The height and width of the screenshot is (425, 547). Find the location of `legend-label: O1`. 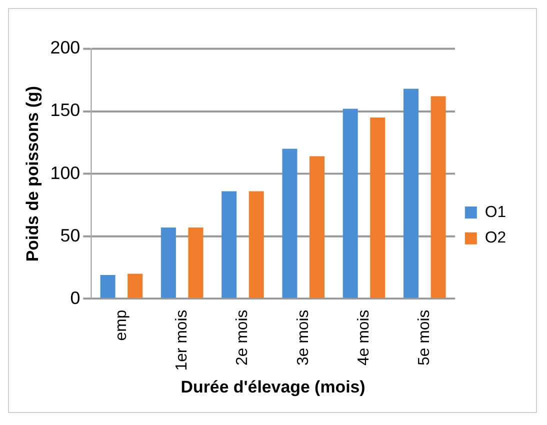

legend-label: O1 is located at coordinates (495, 212).